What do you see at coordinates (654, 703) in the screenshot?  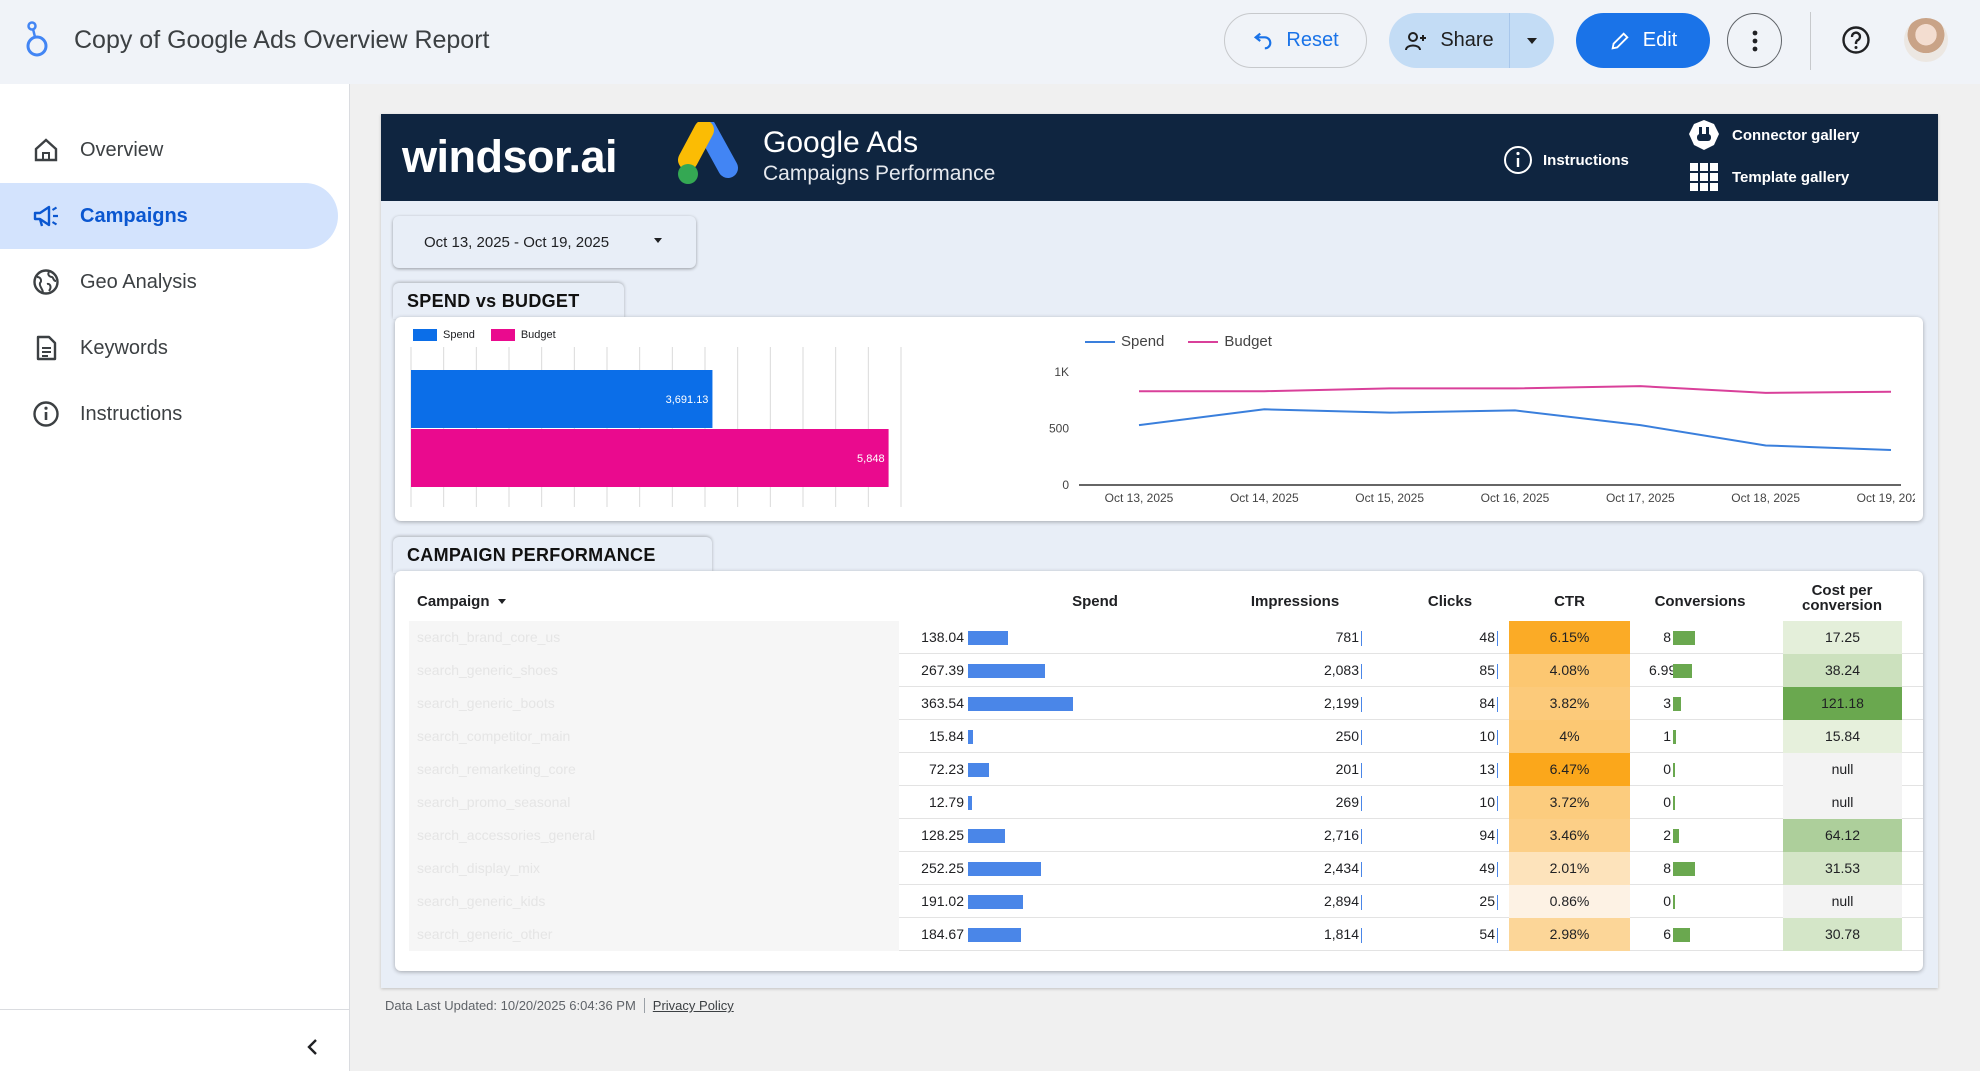 I see `campaign-name: search_generic_boots` at bounding box center [654, 703].